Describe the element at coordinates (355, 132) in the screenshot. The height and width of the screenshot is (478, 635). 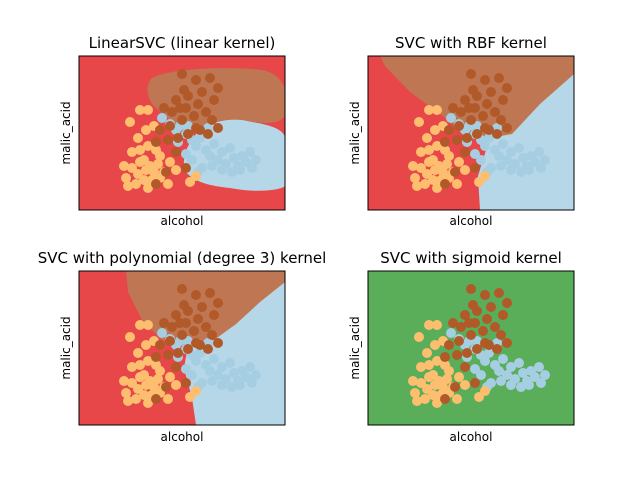
I see `y-axis-label: malic_acid` at that location.